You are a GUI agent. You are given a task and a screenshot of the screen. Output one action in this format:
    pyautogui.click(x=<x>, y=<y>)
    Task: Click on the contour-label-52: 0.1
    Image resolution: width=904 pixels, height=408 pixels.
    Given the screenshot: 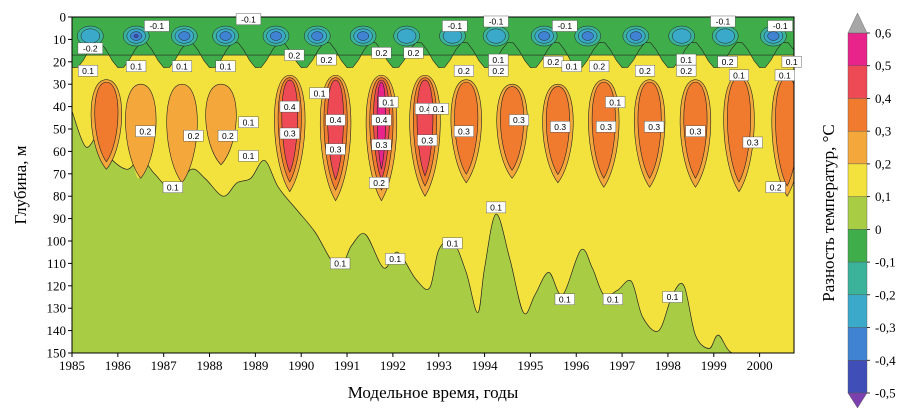 What is the action you would take?
    pyautogui.click(x=249, y=156)
    